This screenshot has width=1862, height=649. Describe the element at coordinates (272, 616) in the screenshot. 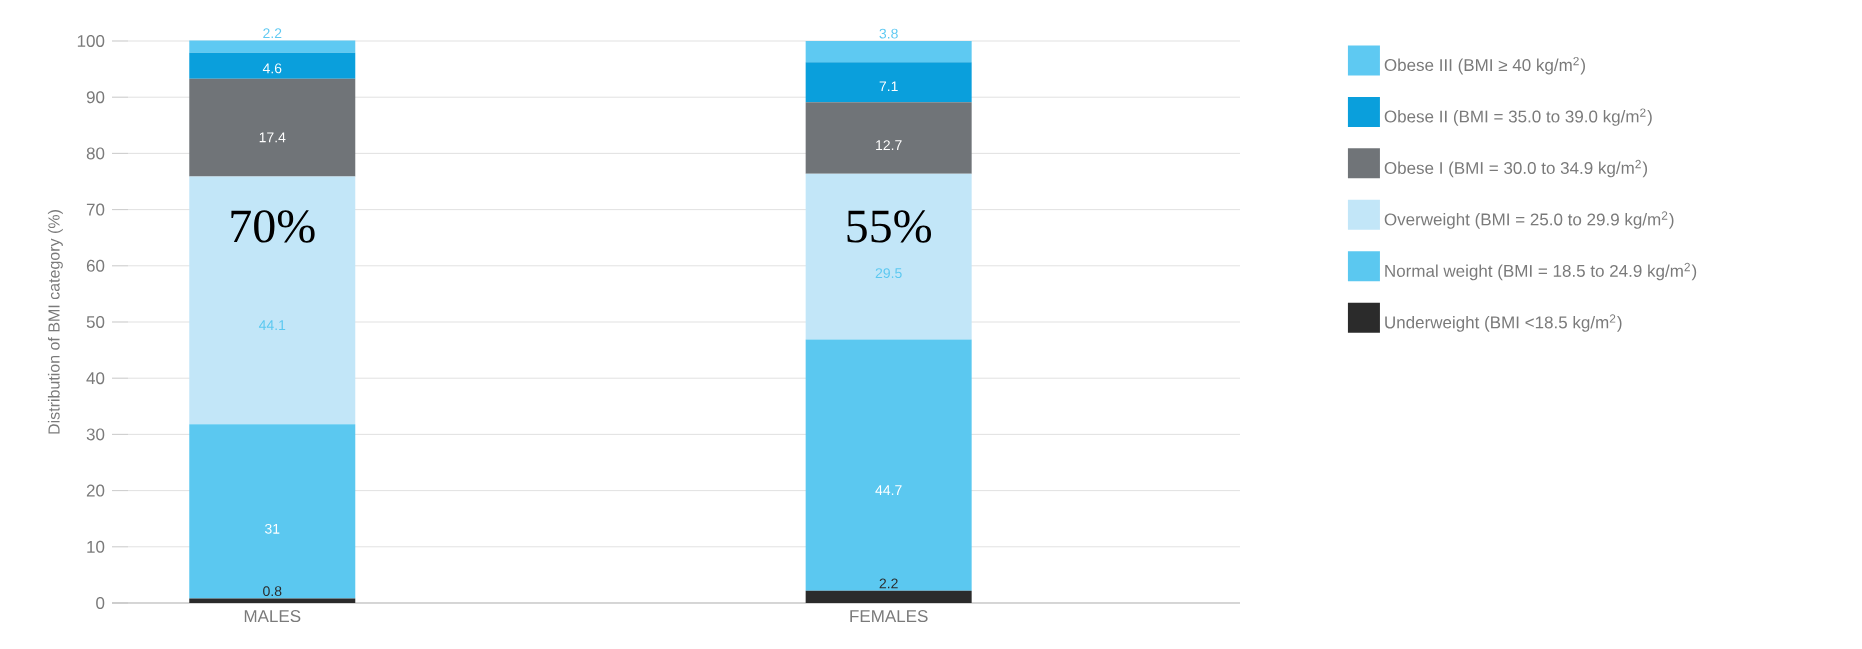

I see `x-tick-label: MALES` at that location.